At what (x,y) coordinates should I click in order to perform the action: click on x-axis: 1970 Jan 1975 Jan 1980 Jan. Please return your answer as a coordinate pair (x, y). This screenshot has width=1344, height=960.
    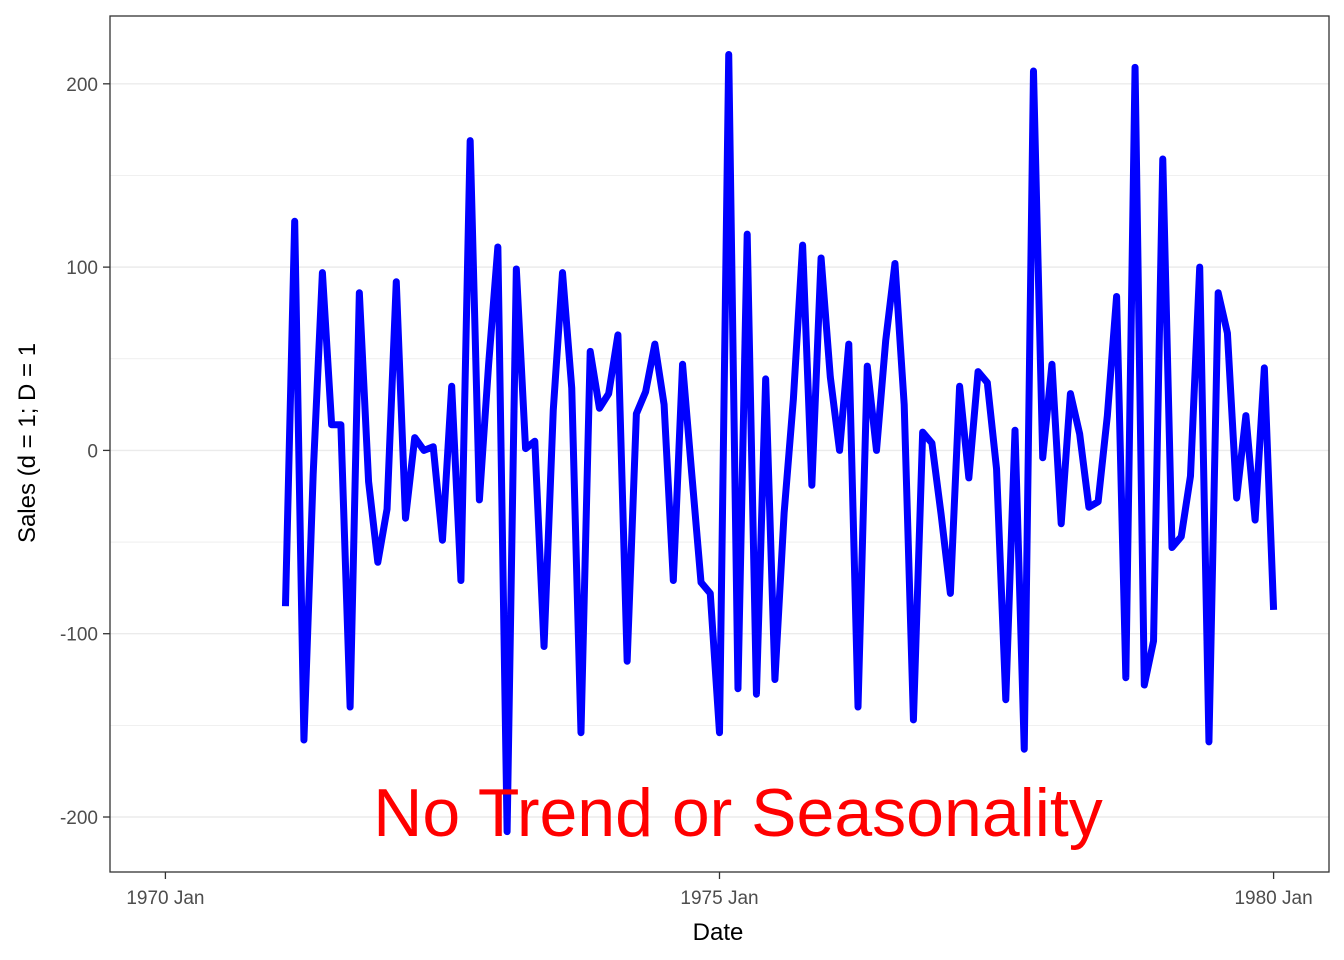
    Looking at the image, I should click on (719, 890).